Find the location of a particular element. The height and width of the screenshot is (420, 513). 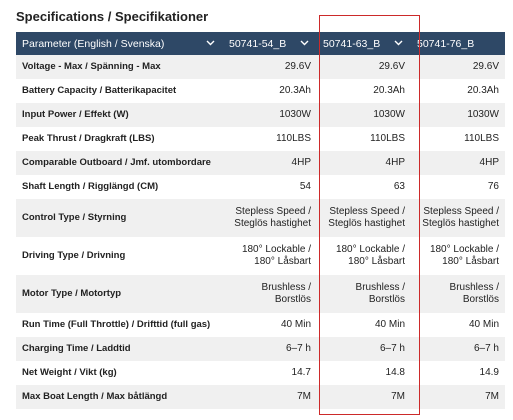

param-label: Input Power / Effekt (W) is located at coordinates (119, 115).